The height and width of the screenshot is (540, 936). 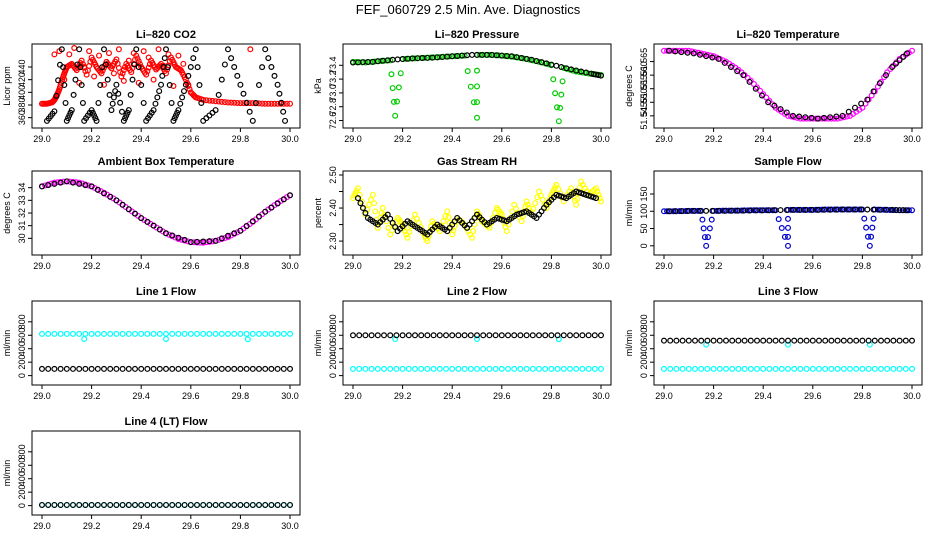 I want to click on x-tick-label: 29.2, so click(x=714, y=139).